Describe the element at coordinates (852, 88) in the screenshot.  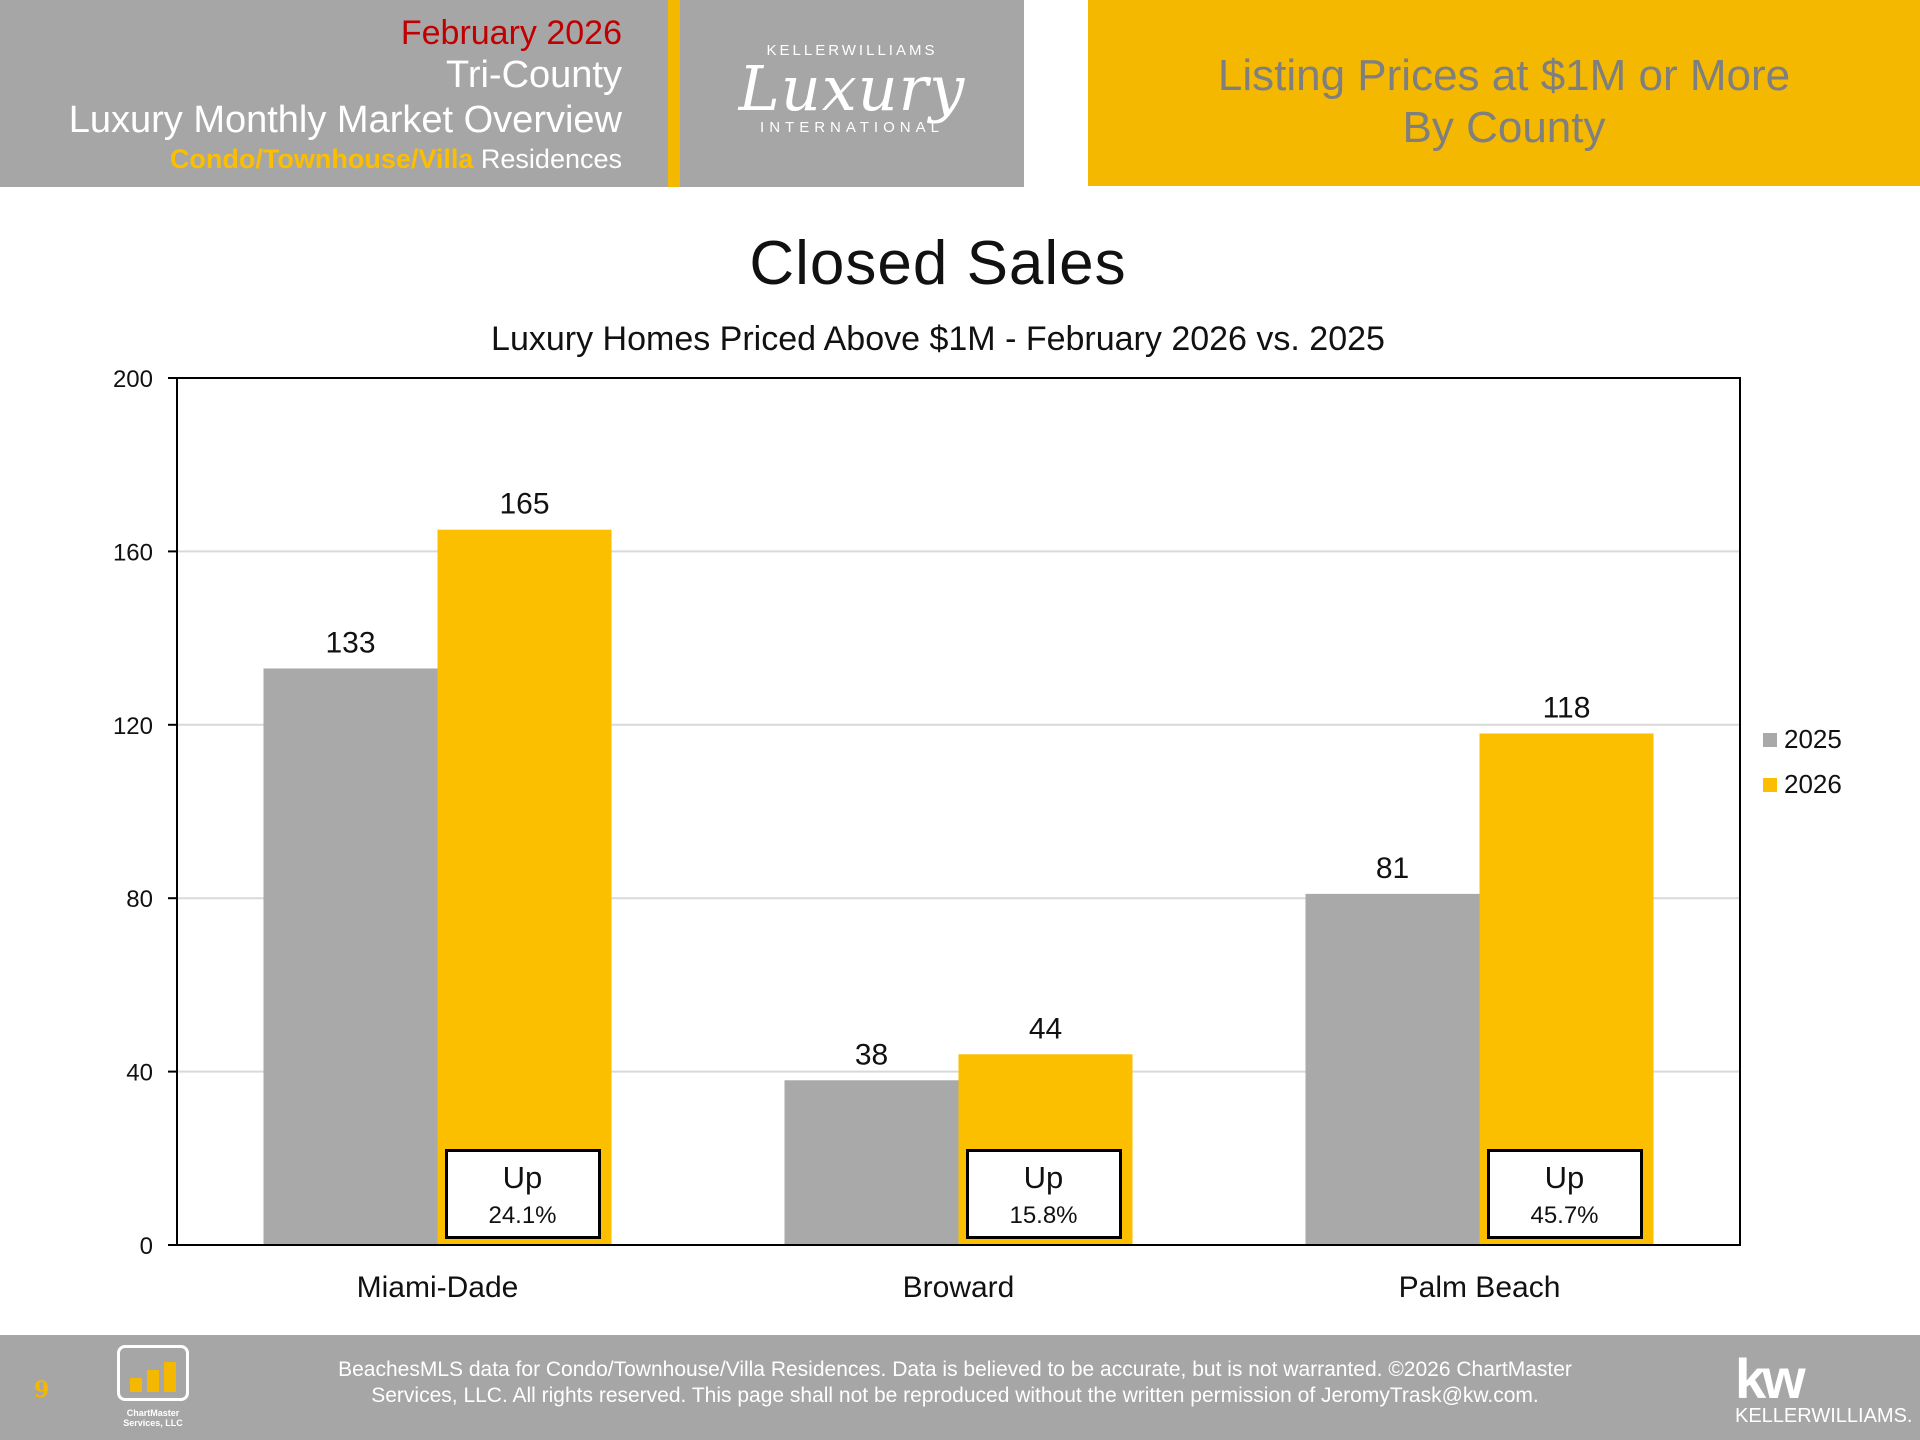
I see `logo-script-text: Luxury` at that location.